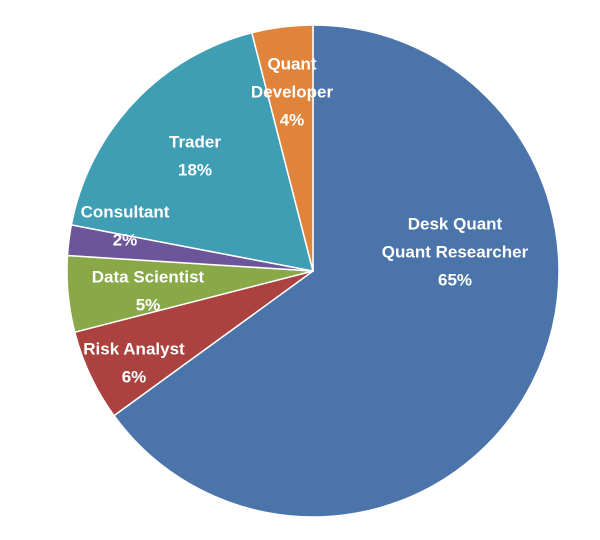 The image size is (600, 540). I want to click on slice-value-label: 65%, so click(455, 279).